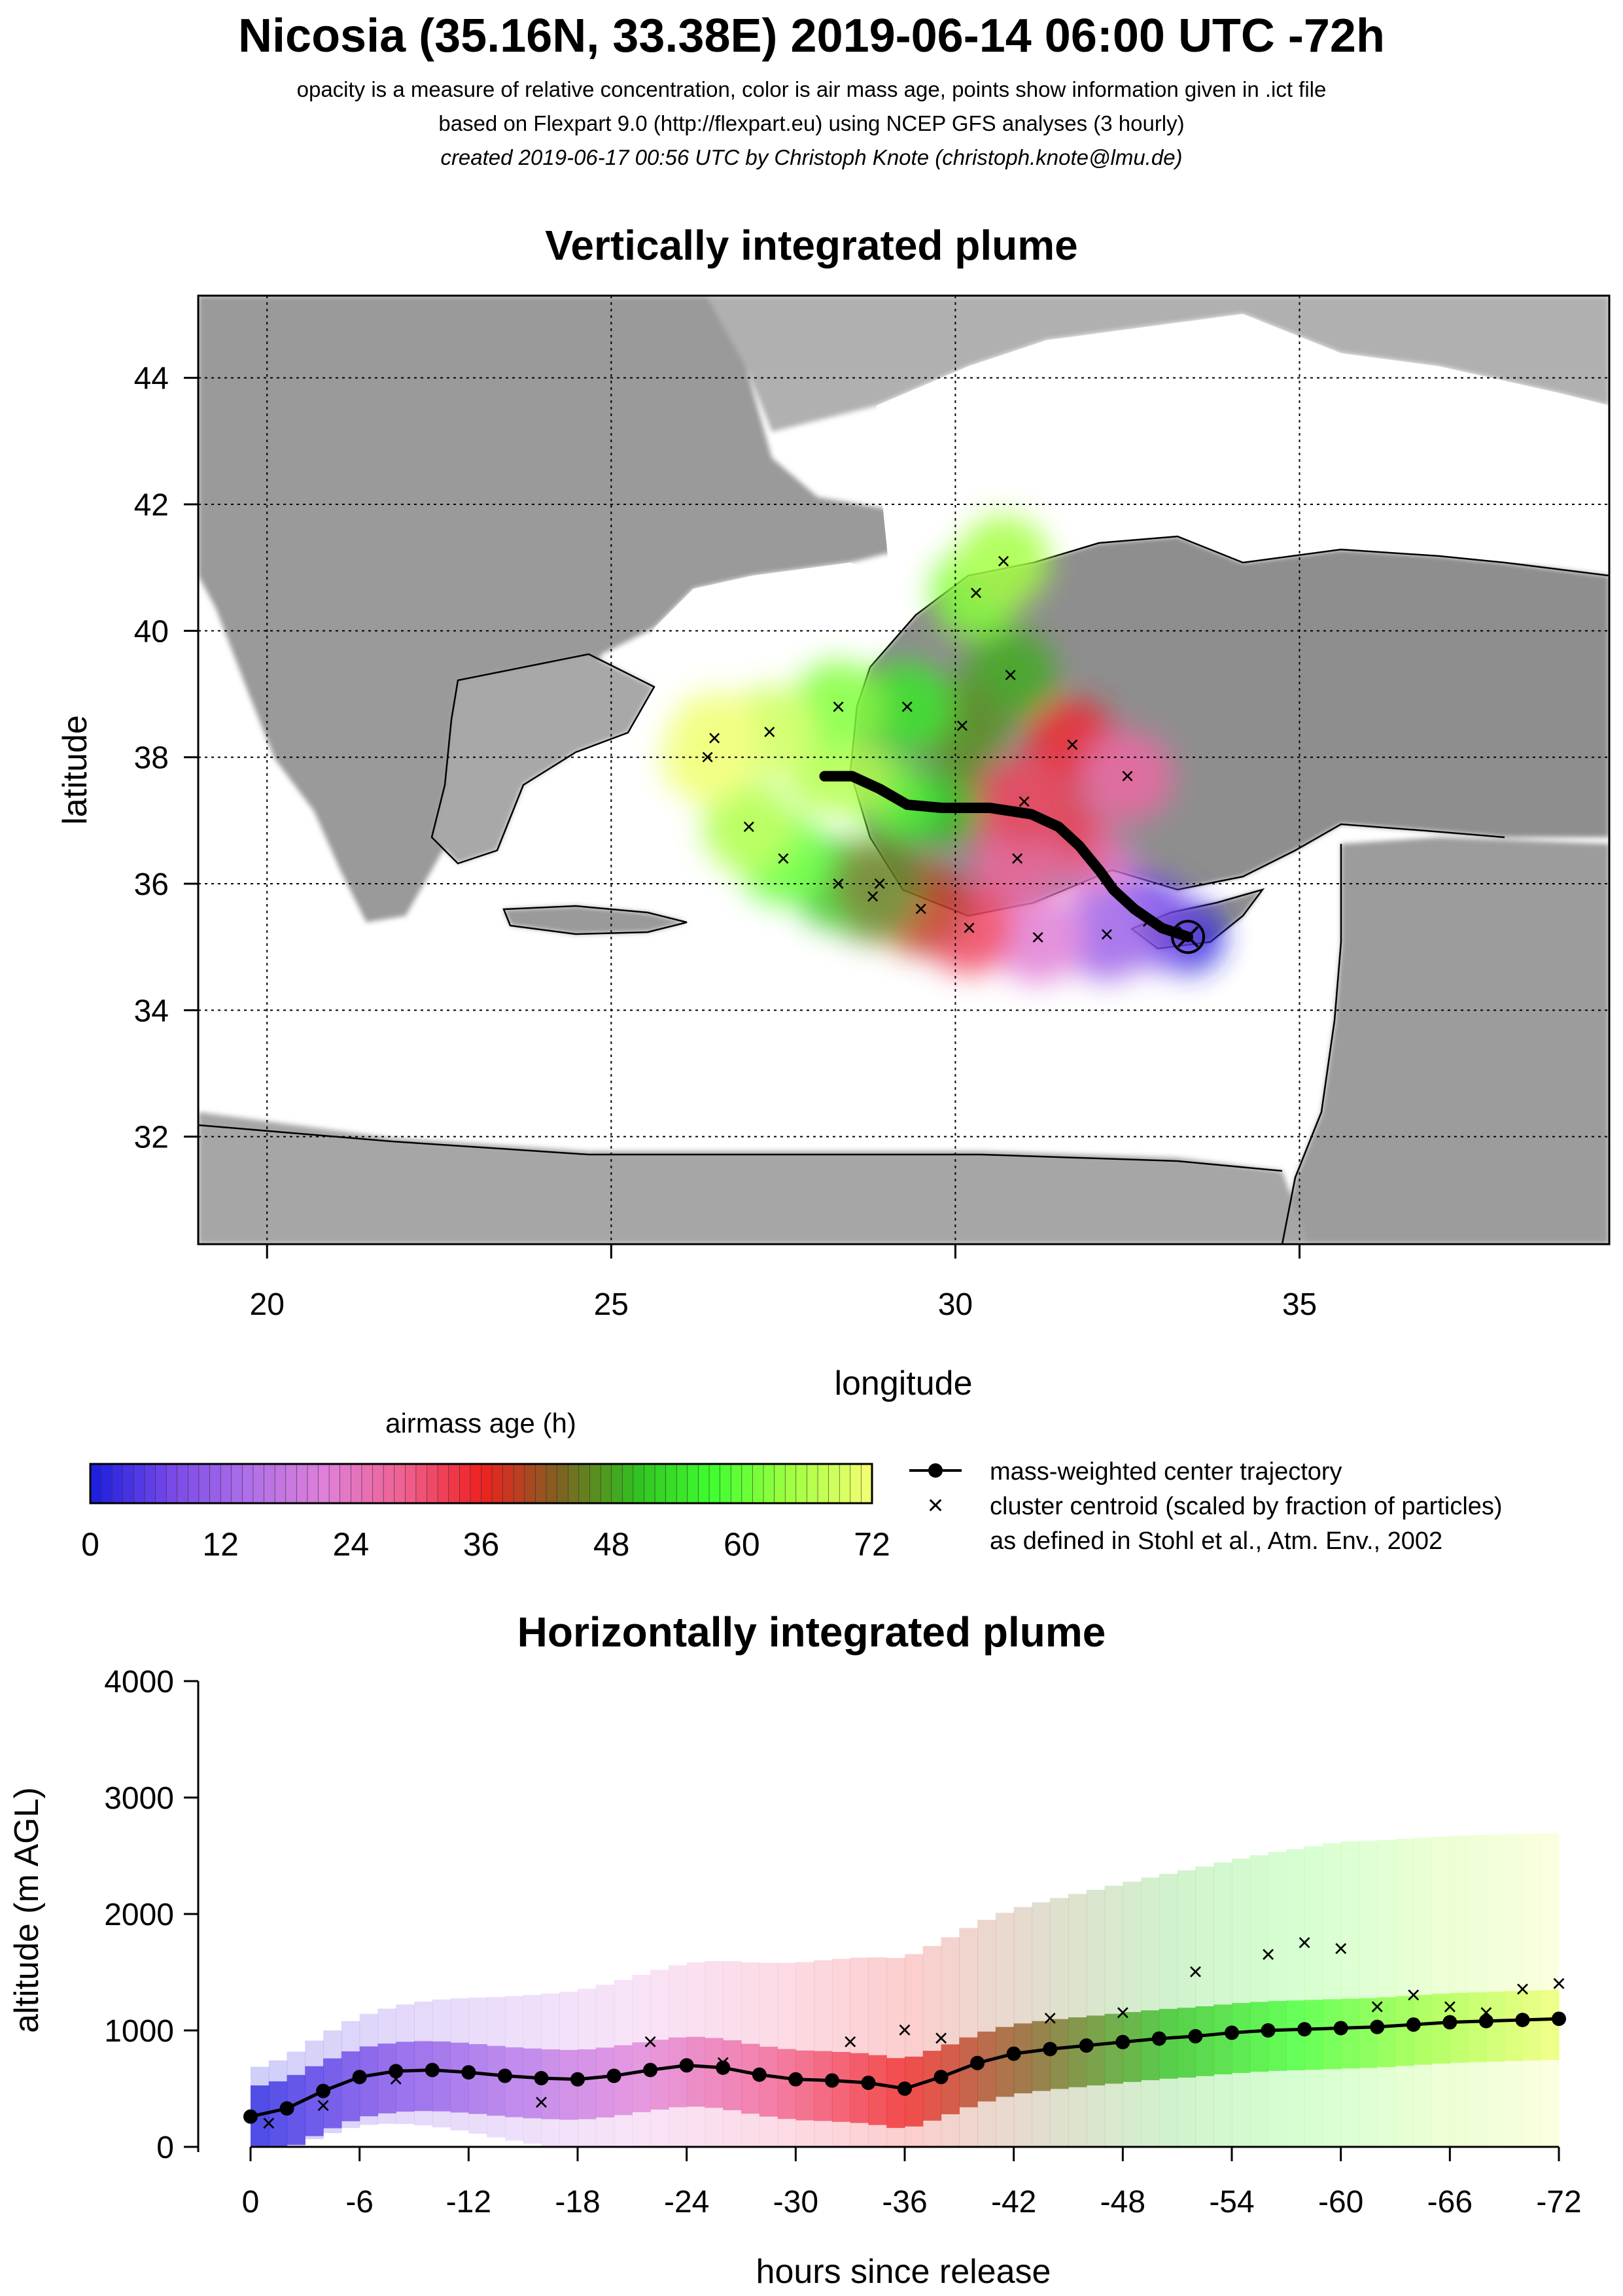  I want to click on colorbar-cells, so click(482, 1483).